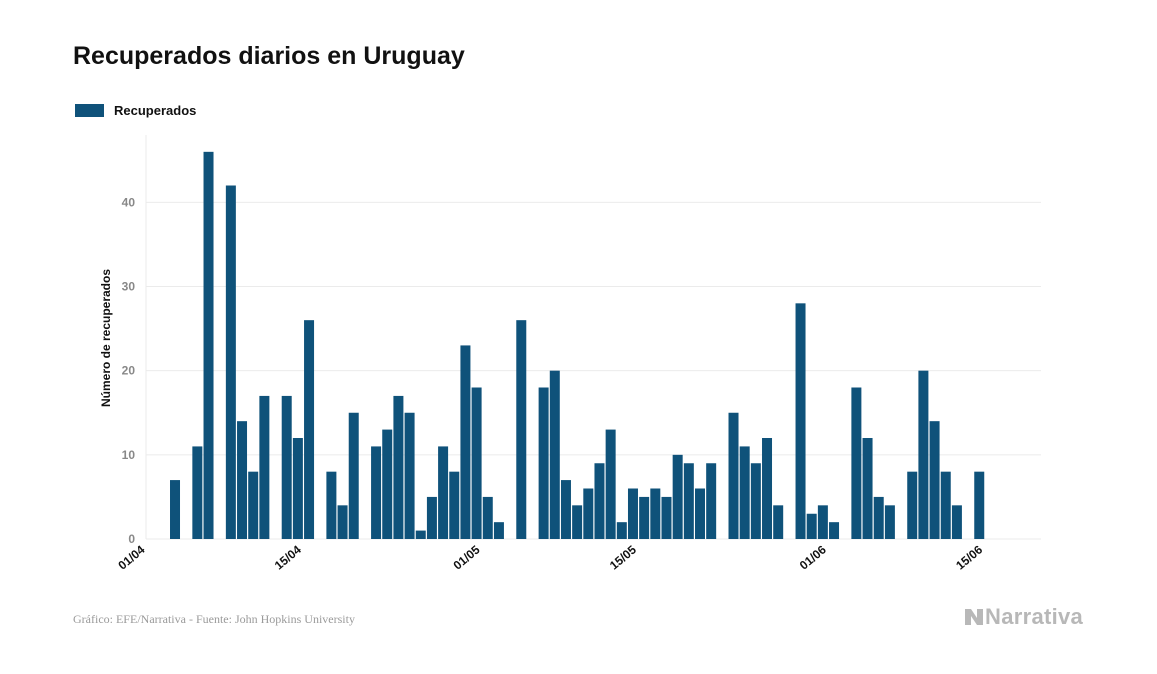  What do you see at coordinates (269, 56) in the screenshot?
I see `chart-title: Recuperados diarios en Uruguay` at bounding box center [269, 56].